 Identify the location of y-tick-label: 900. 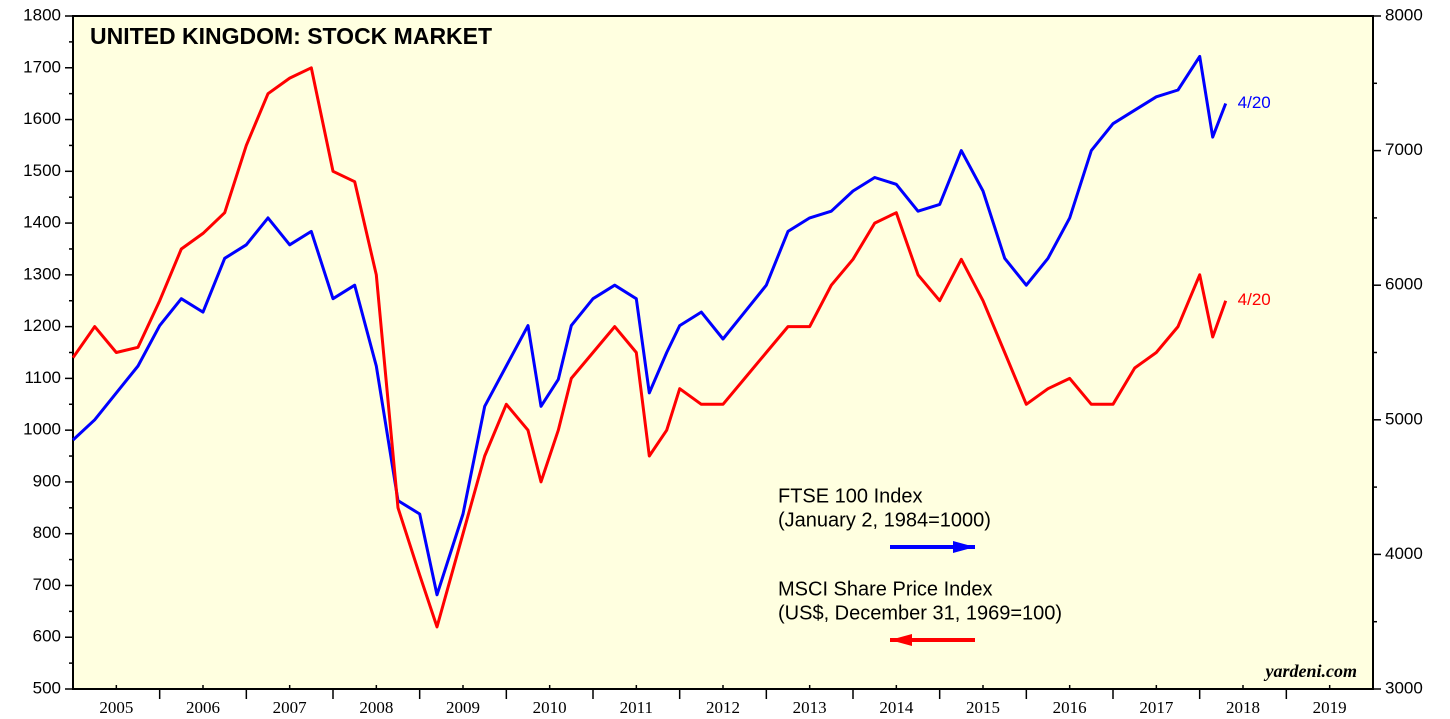
(47, 480).